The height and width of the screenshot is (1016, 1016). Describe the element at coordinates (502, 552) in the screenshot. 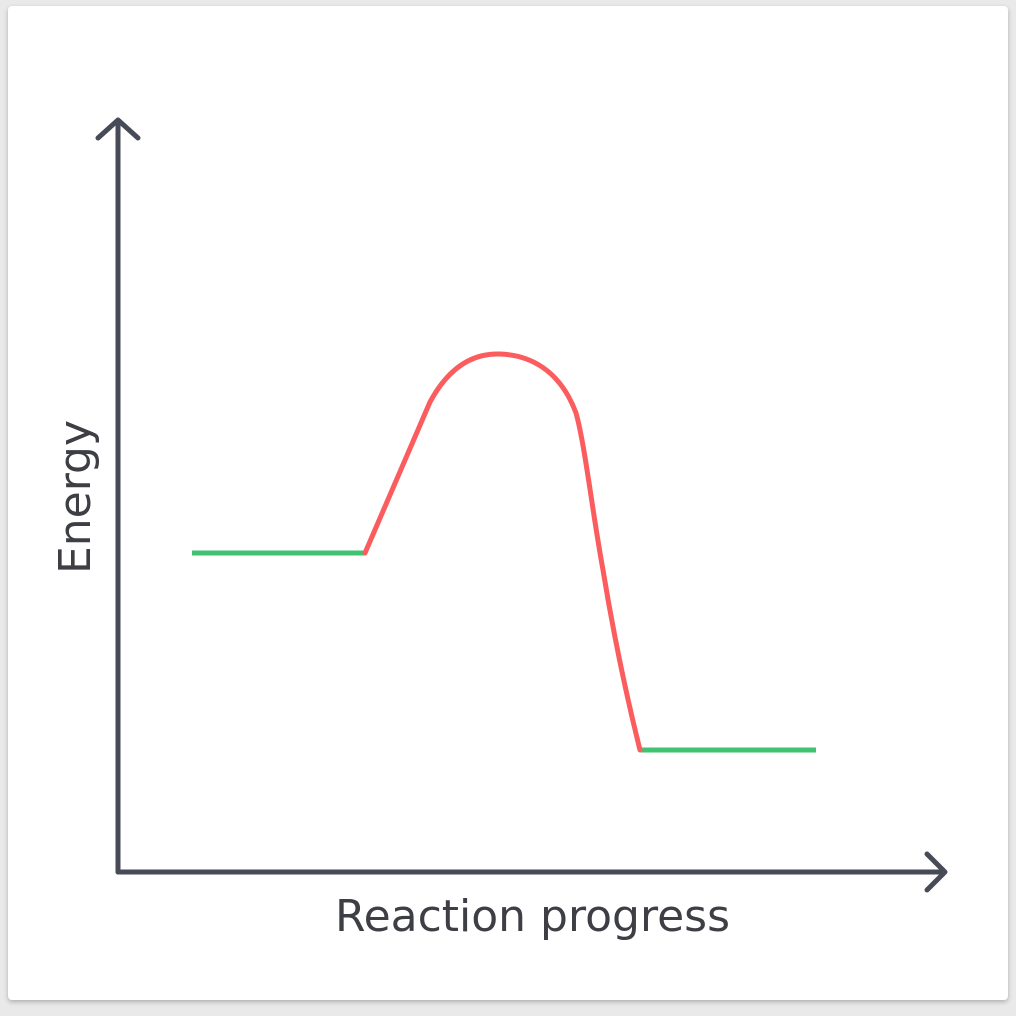

I see `reaction-path-curve` at that location.